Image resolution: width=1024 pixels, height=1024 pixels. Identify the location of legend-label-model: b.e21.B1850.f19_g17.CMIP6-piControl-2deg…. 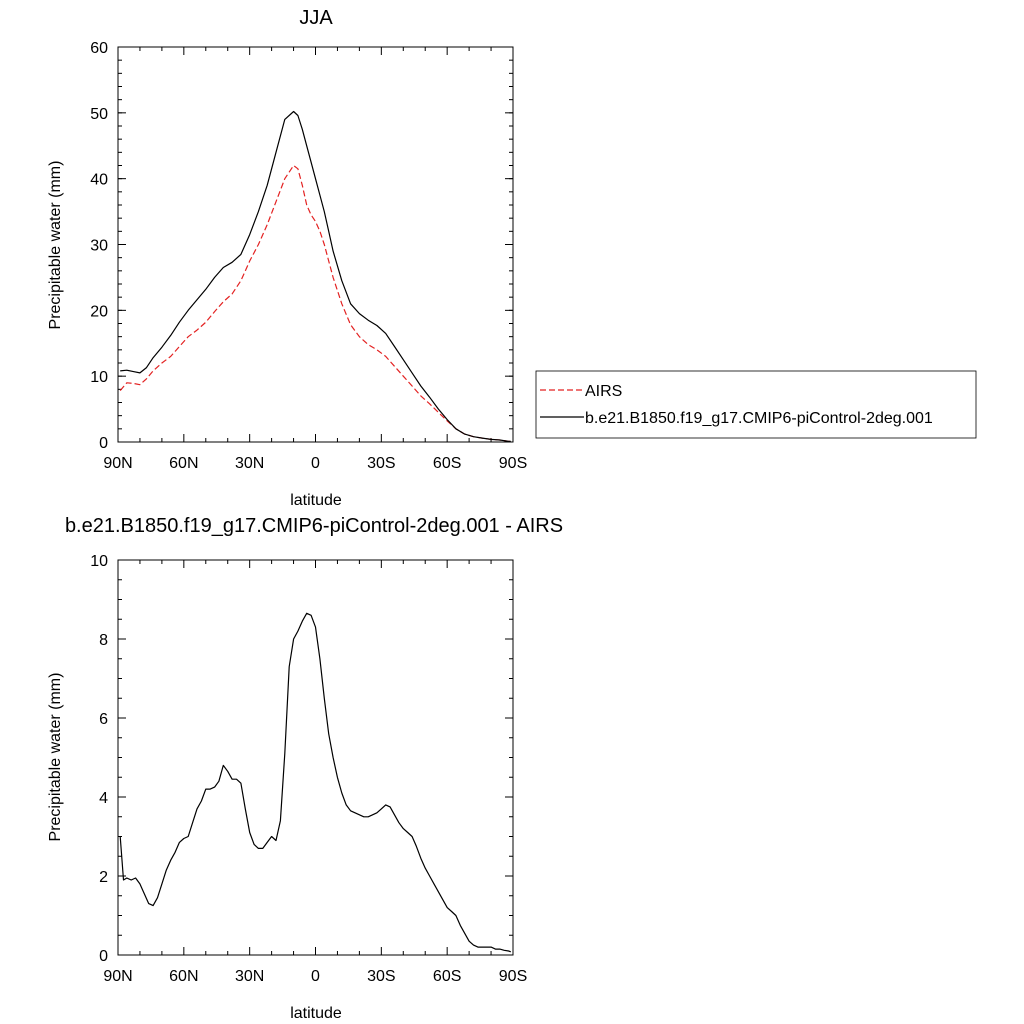
(759, 418).